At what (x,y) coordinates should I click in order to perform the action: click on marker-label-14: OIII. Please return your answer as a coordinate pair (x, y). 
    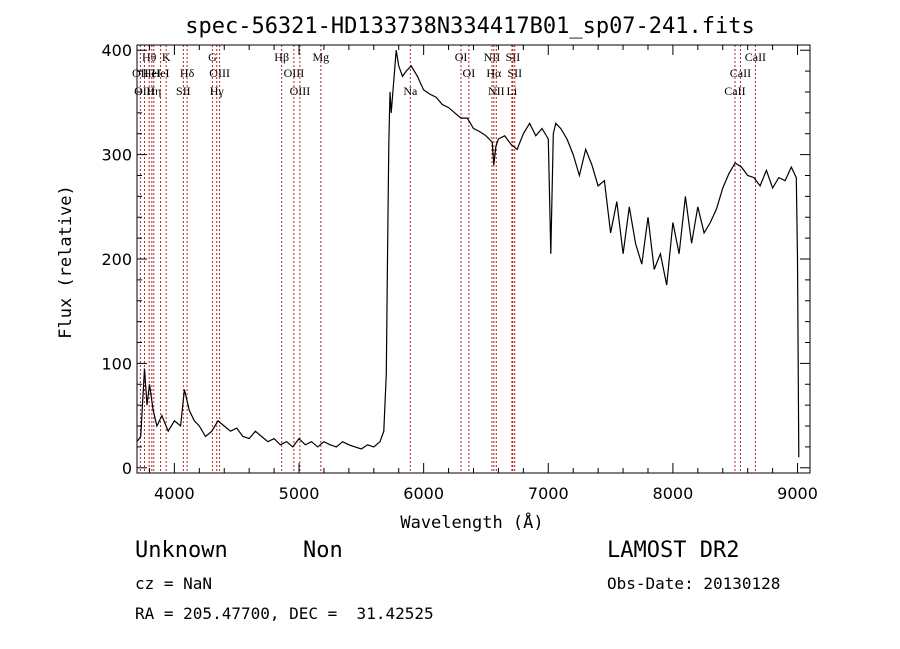
    Looking at the image, I should click on (300, 91).